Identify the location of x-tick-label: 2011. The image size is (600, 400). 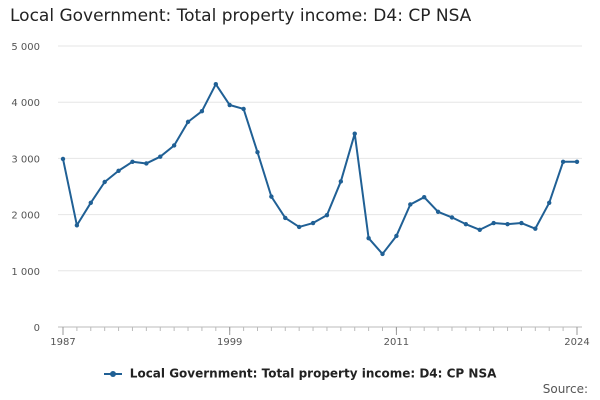
(396, 342).